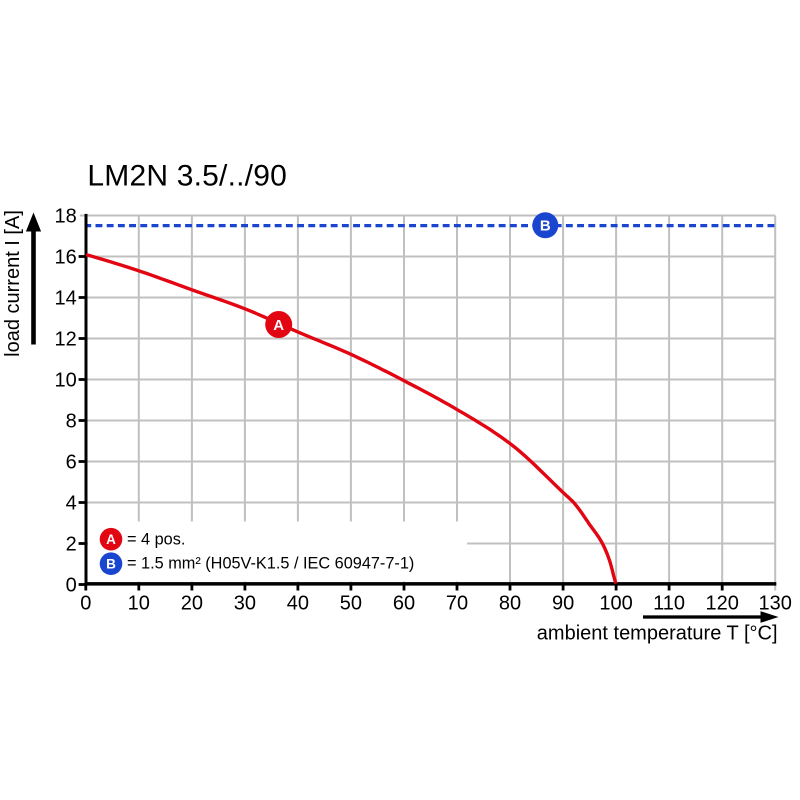  What do you see at coordinates (192, 604) in the screenshot?
I see `svg-text: 20` at bounding box center [192, 604].